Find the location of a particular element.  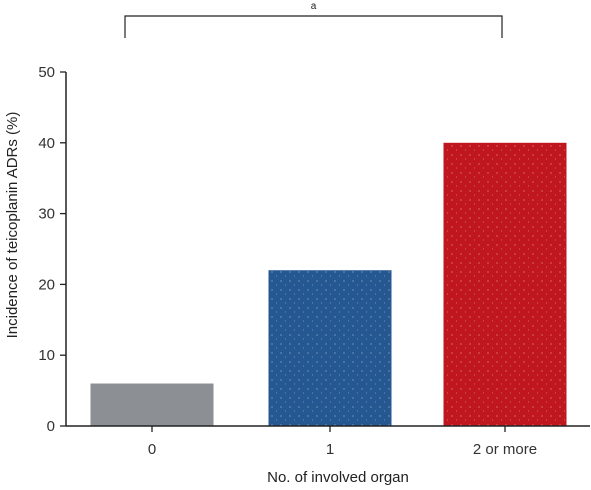

significance-bracket-group: a is located at coordinates (313, 19).